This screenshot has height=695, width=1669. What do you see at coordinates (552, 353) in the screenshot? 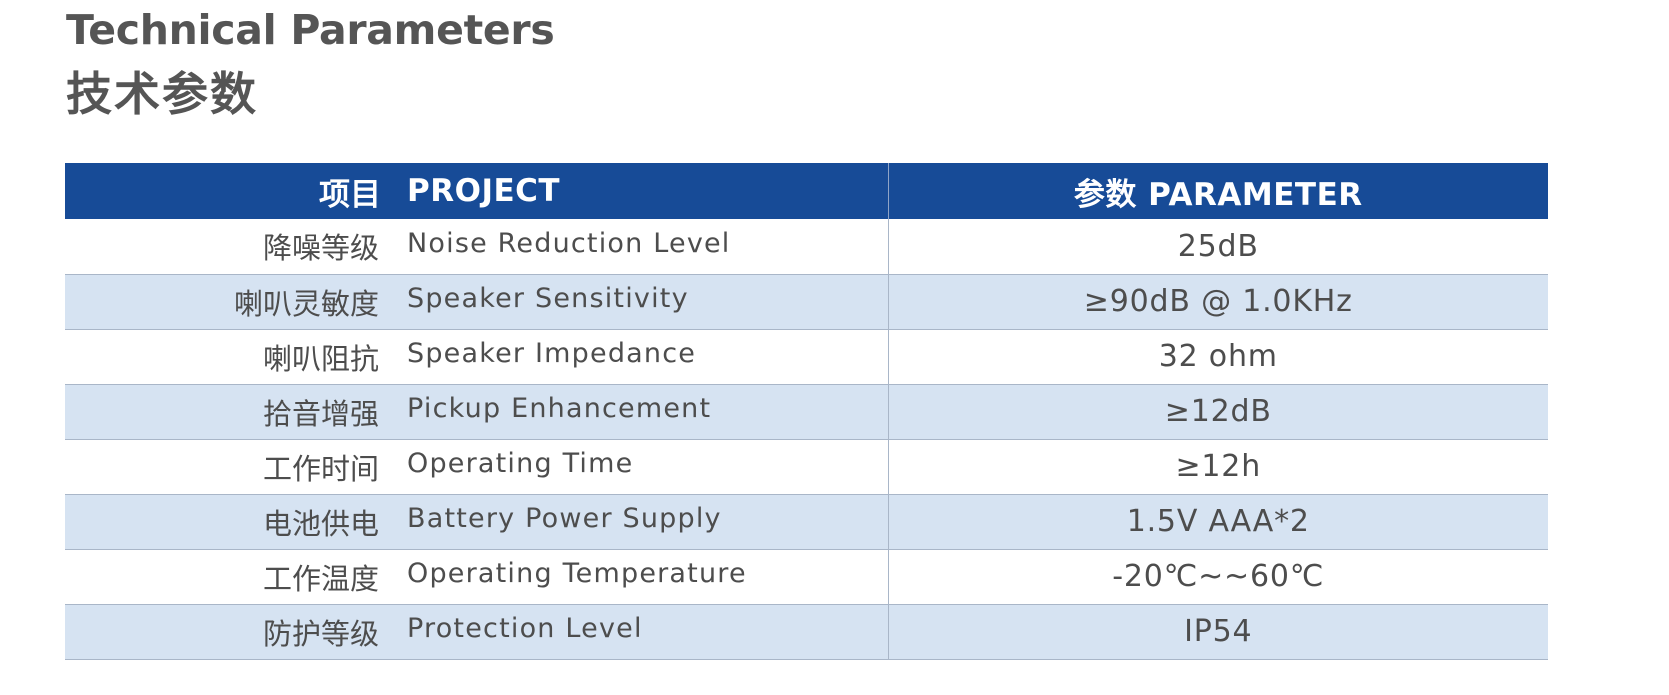
I see `row-label-en: Speaker Impedance` at bounding box center [552, 353].